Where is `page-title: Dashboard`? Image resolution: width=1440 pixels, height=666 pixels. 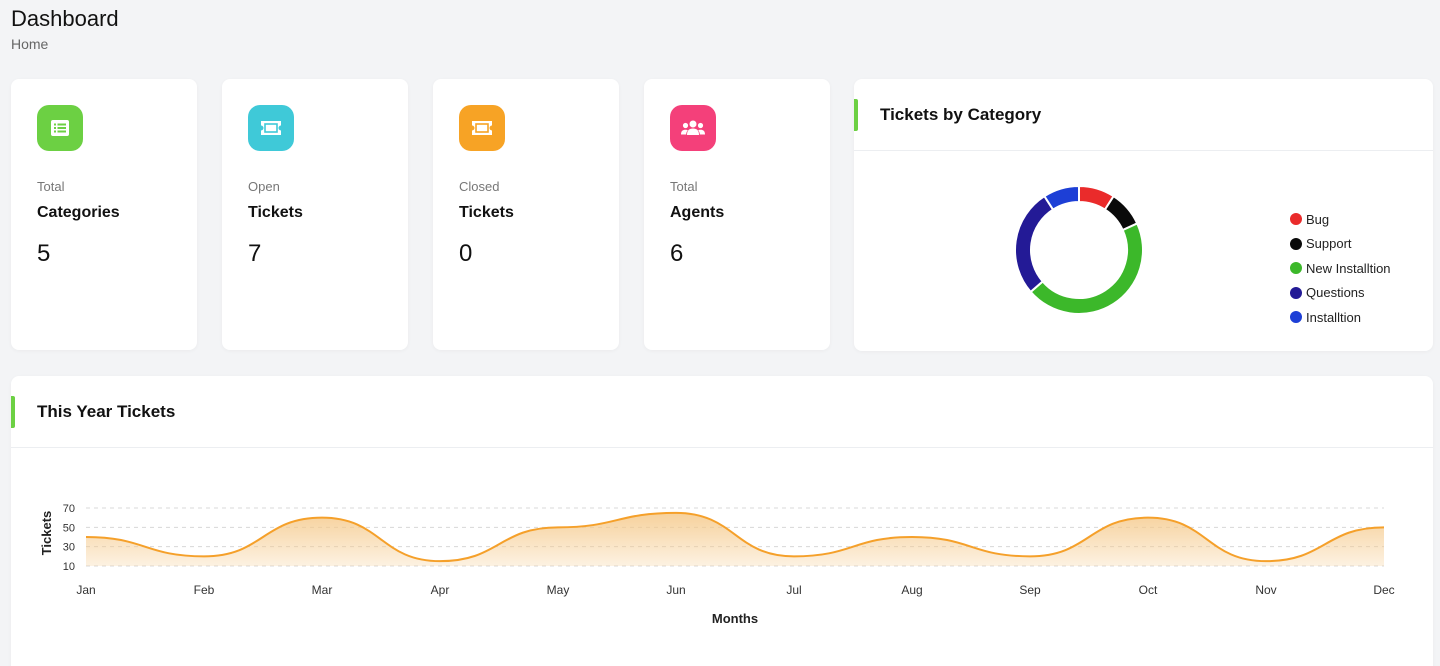
page-title: Dashboard is located at coordinates (65, 18).